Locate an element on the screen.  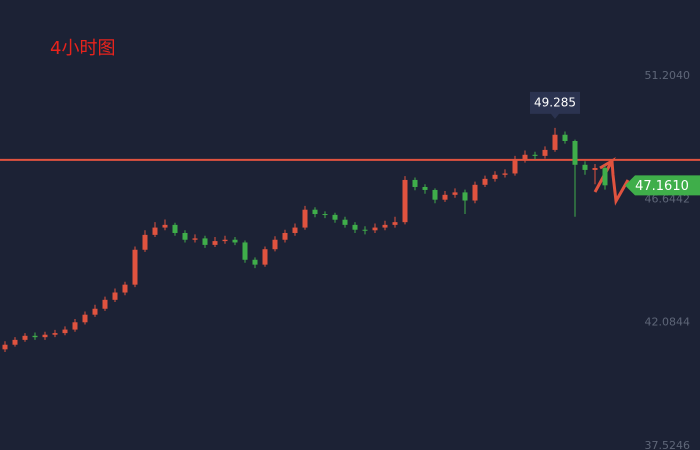
chart-title: 4小时图 is located at coordinates (82, 48).